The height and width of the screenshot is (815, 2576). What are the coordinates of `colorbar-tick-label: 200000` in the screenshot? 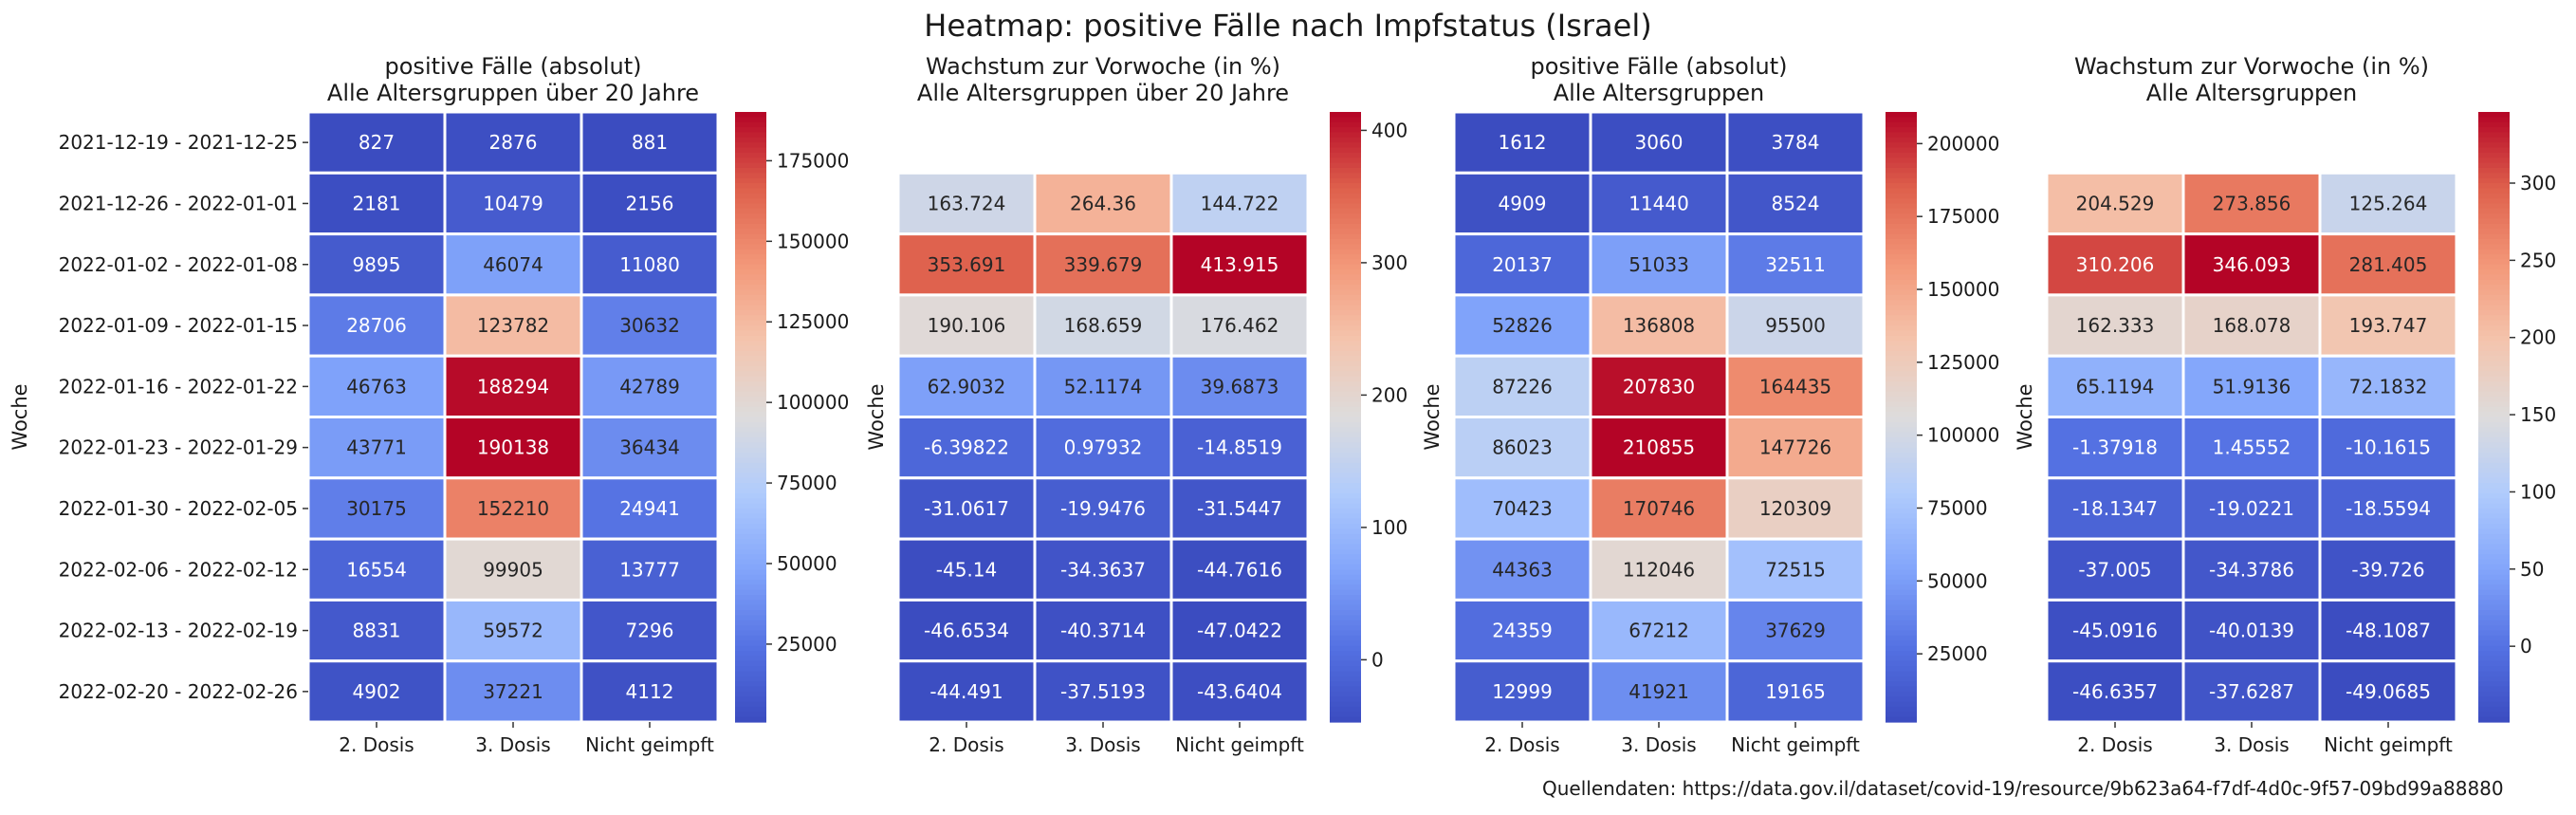 It's located at (1963, 143).